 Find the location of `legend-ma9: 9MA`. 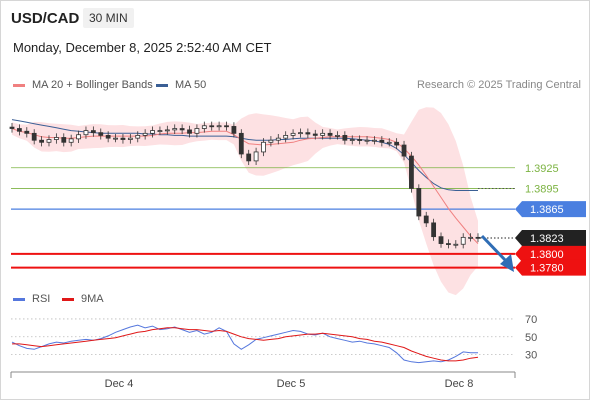

legend-ma9: 9MA is located at coordinates (83, 299).